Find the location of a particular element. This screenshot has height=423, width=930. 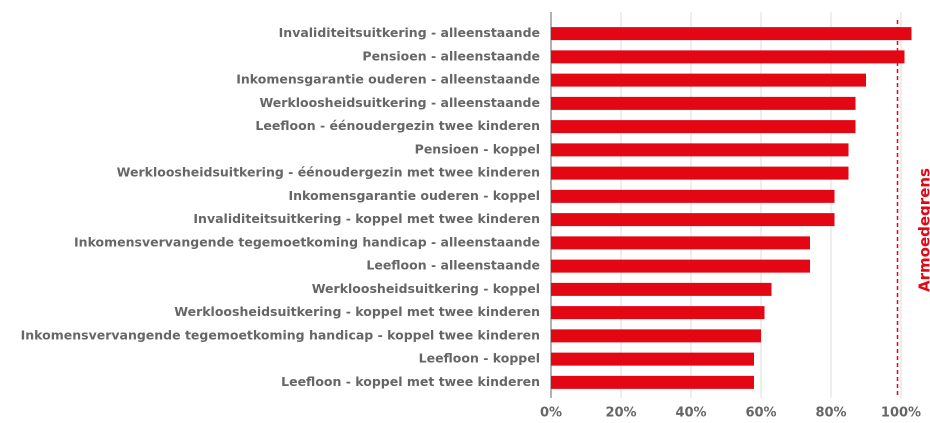

x-tick-label: 20% is located at coordinates (620, 413).